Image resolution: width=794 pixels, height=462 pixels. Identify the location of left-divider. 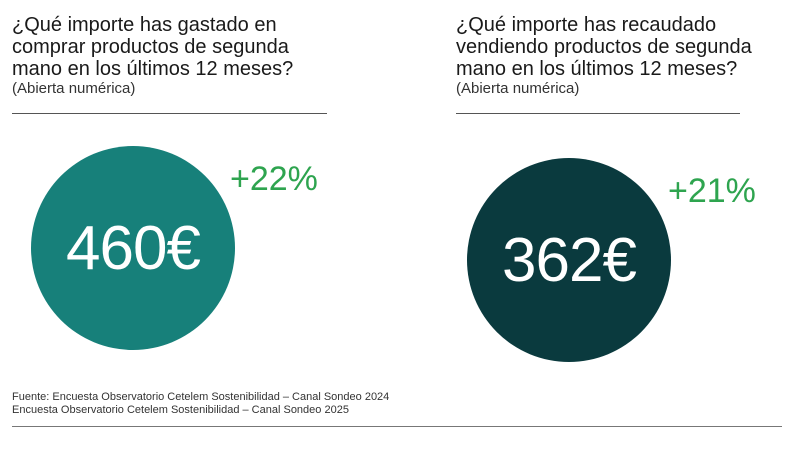
(169, 113).